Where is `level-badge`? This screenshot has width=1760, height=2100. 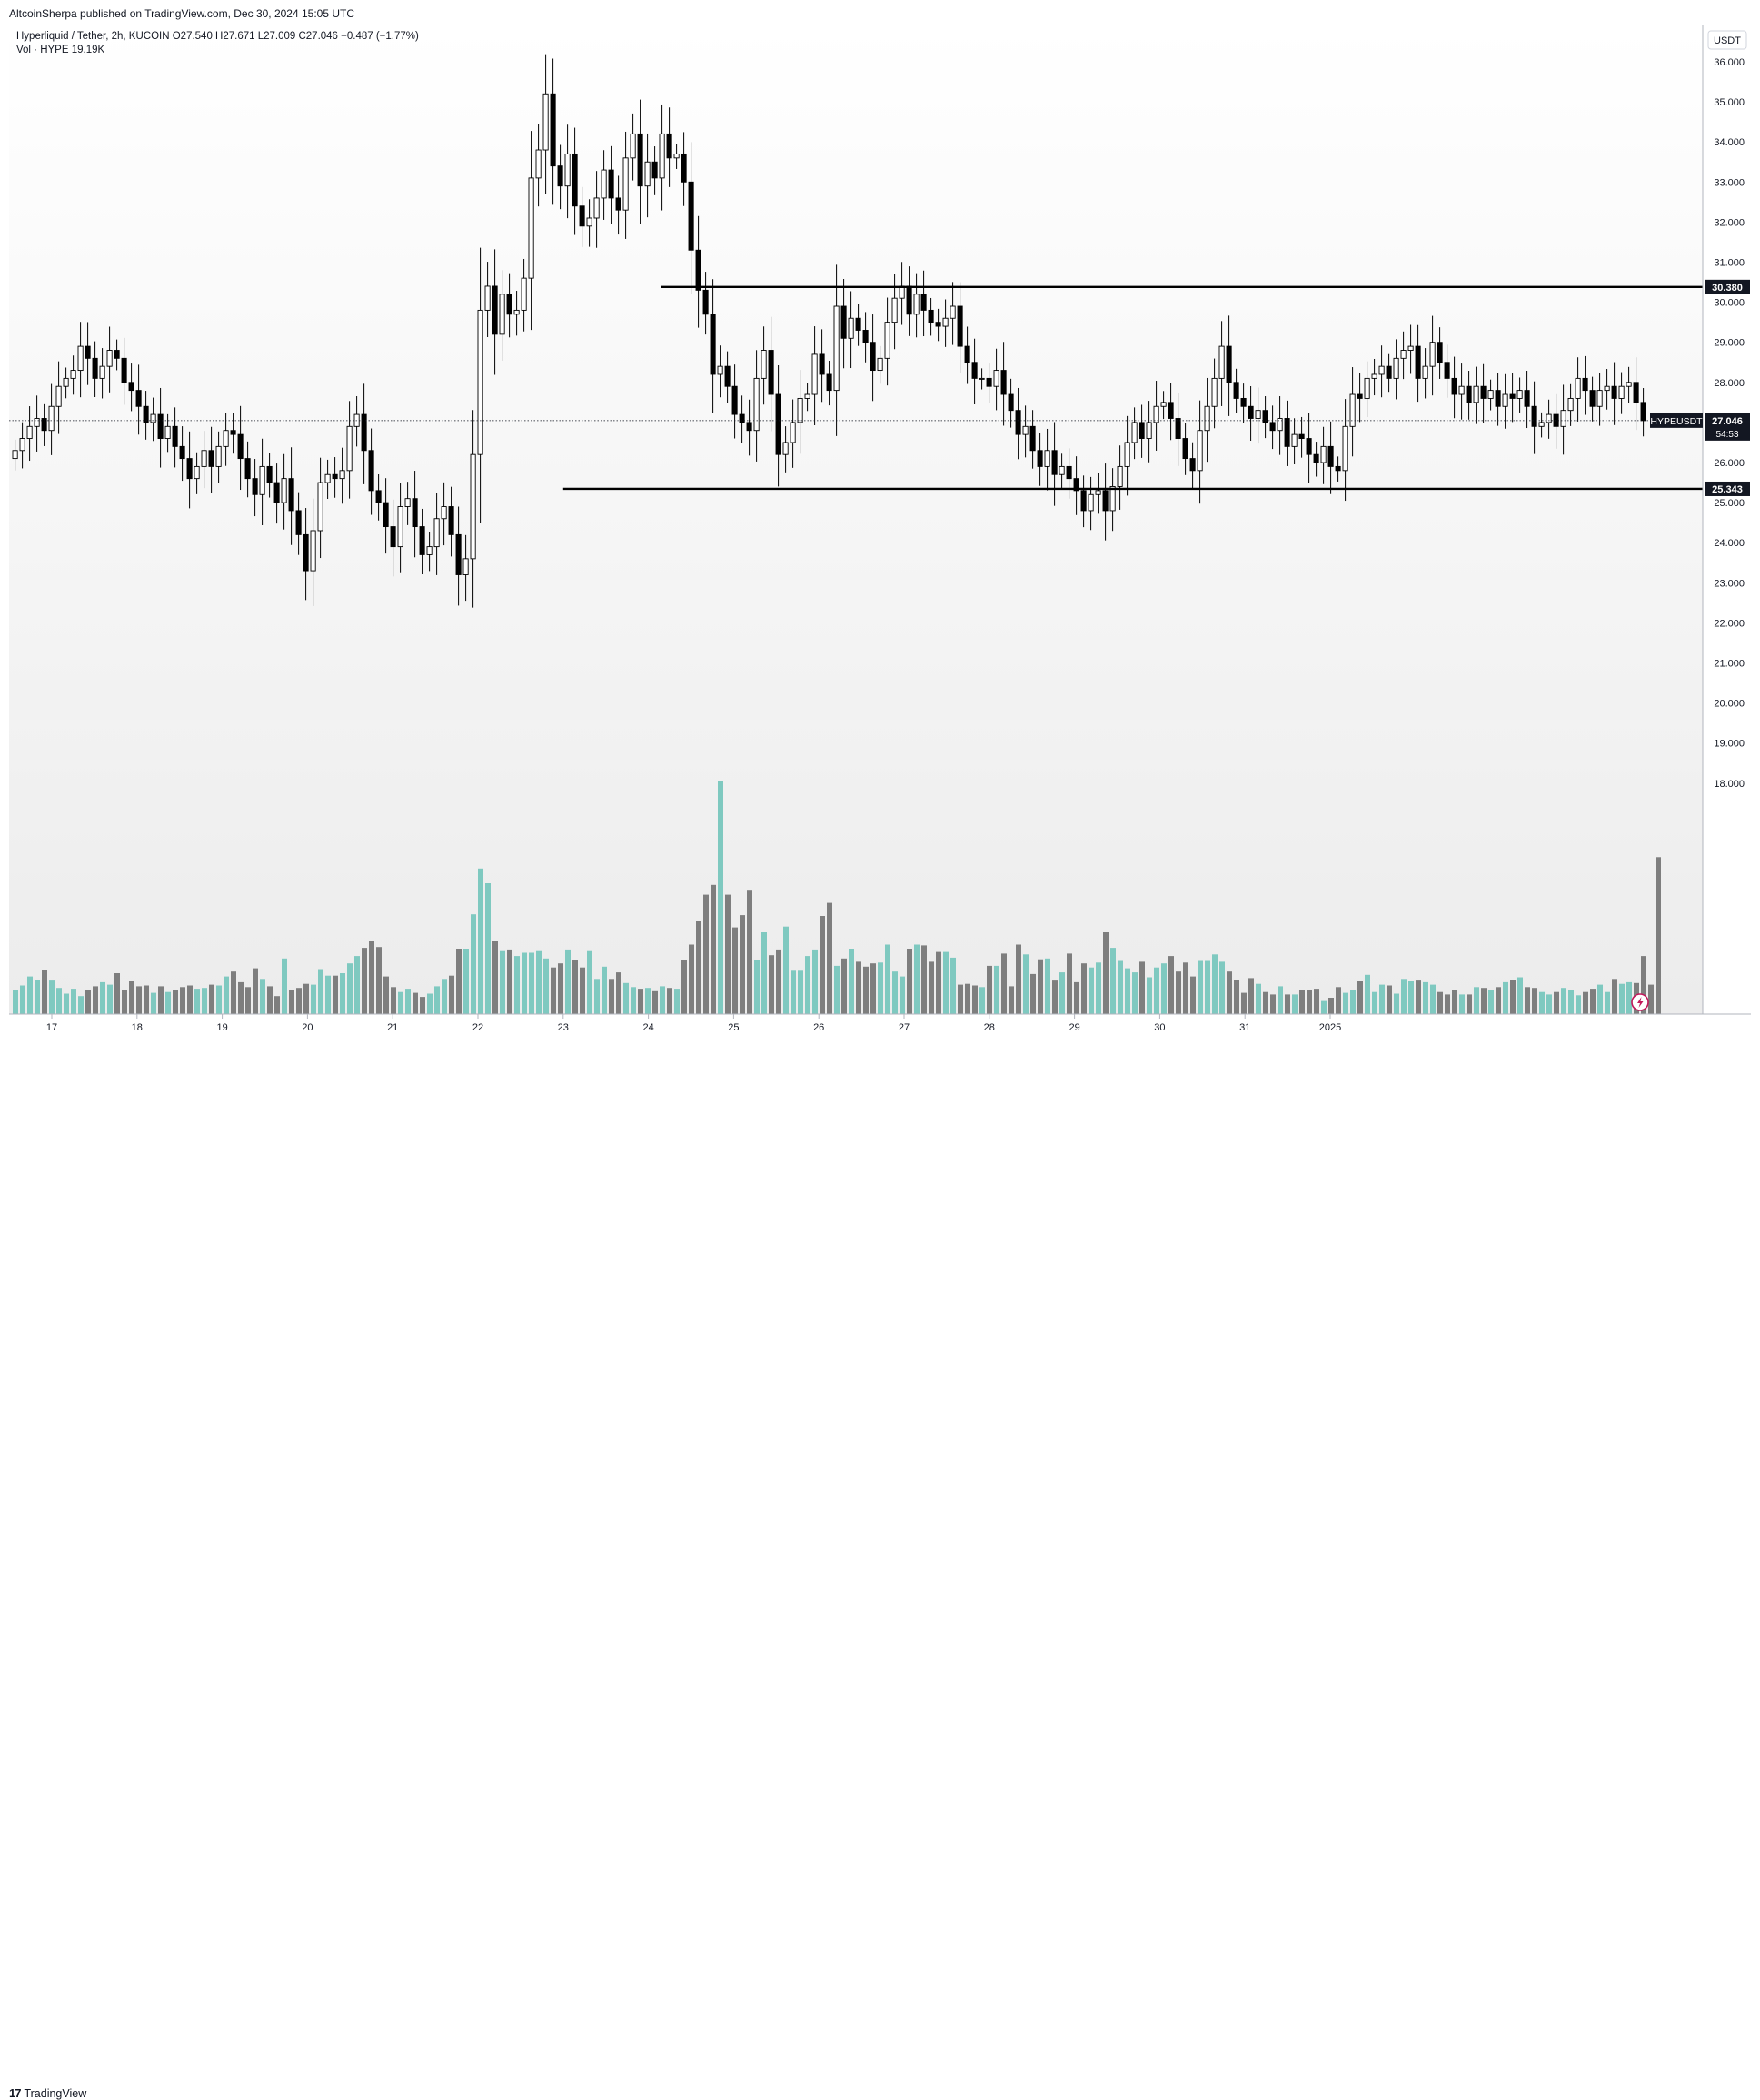
level-badge is located at coordinates (1727, 286).